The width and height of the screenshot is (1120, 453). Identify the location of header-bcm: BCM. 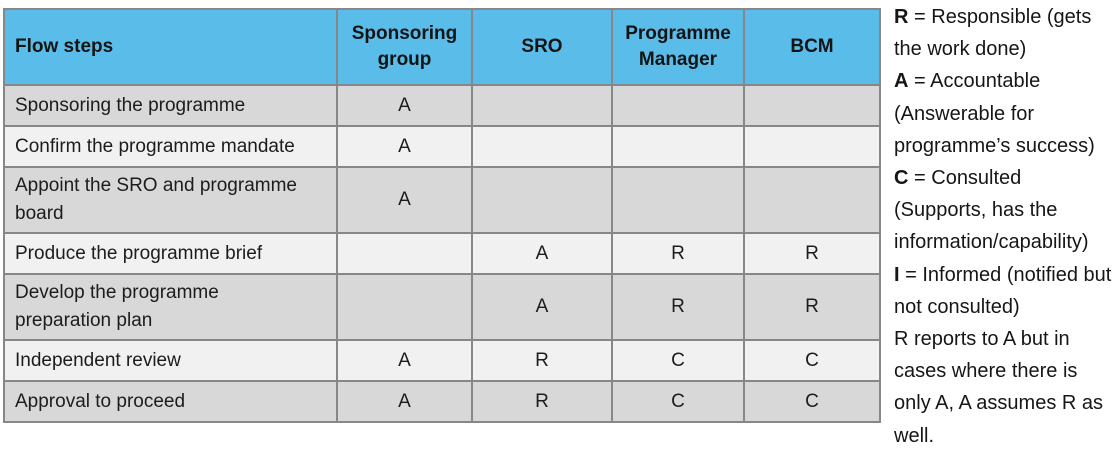
(812, 47).